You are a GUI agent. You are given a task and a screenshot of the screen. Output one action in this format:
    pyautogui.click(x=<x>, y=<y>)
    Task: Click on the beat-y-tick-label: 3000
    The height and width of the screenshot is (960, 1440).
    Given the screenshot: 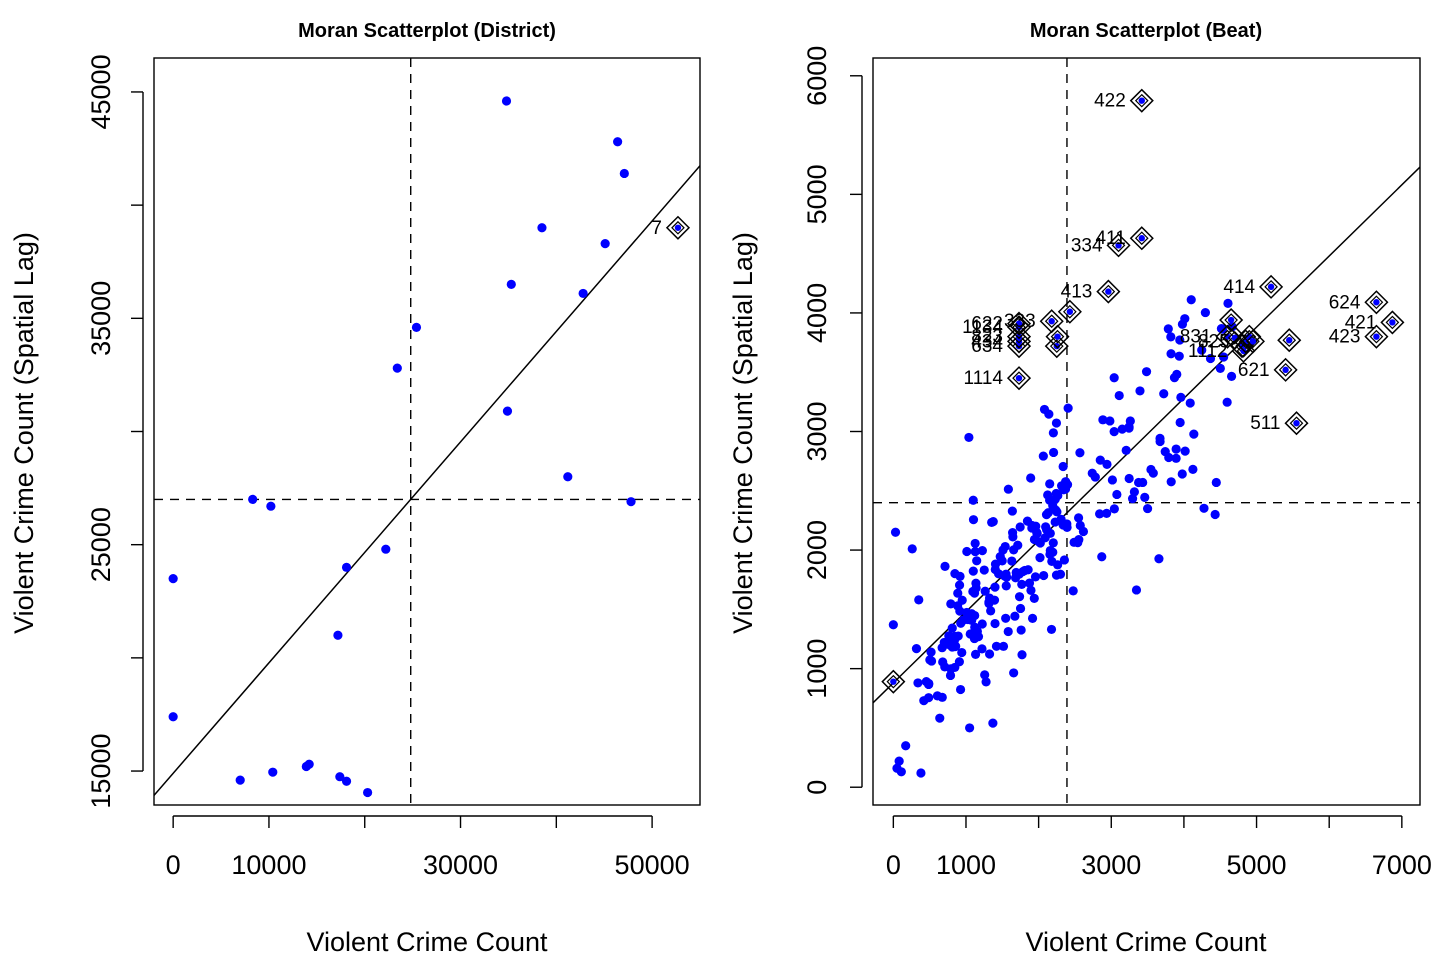 What is the action you would take?
    pyautogui.click(x=817, y=431)
    